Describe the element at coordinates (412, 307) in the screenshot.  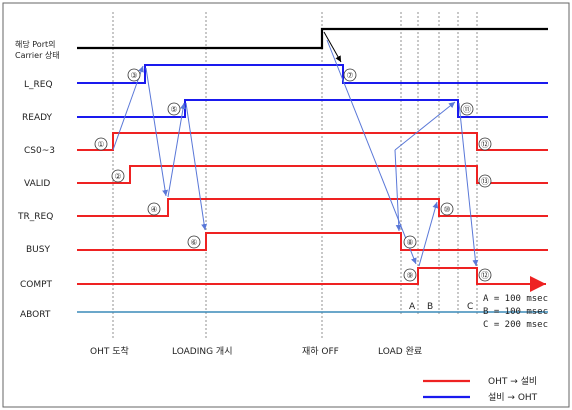
I see `timing-letter-a: A` at that location.